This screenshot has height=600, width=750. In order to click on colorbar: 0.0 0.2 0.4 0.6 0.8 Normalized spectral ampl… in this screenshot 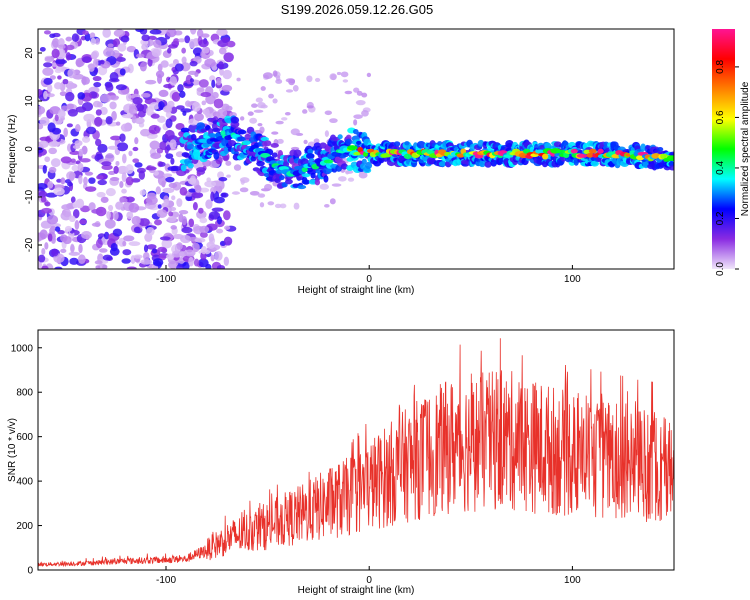, I will do `click(731, 152)`.